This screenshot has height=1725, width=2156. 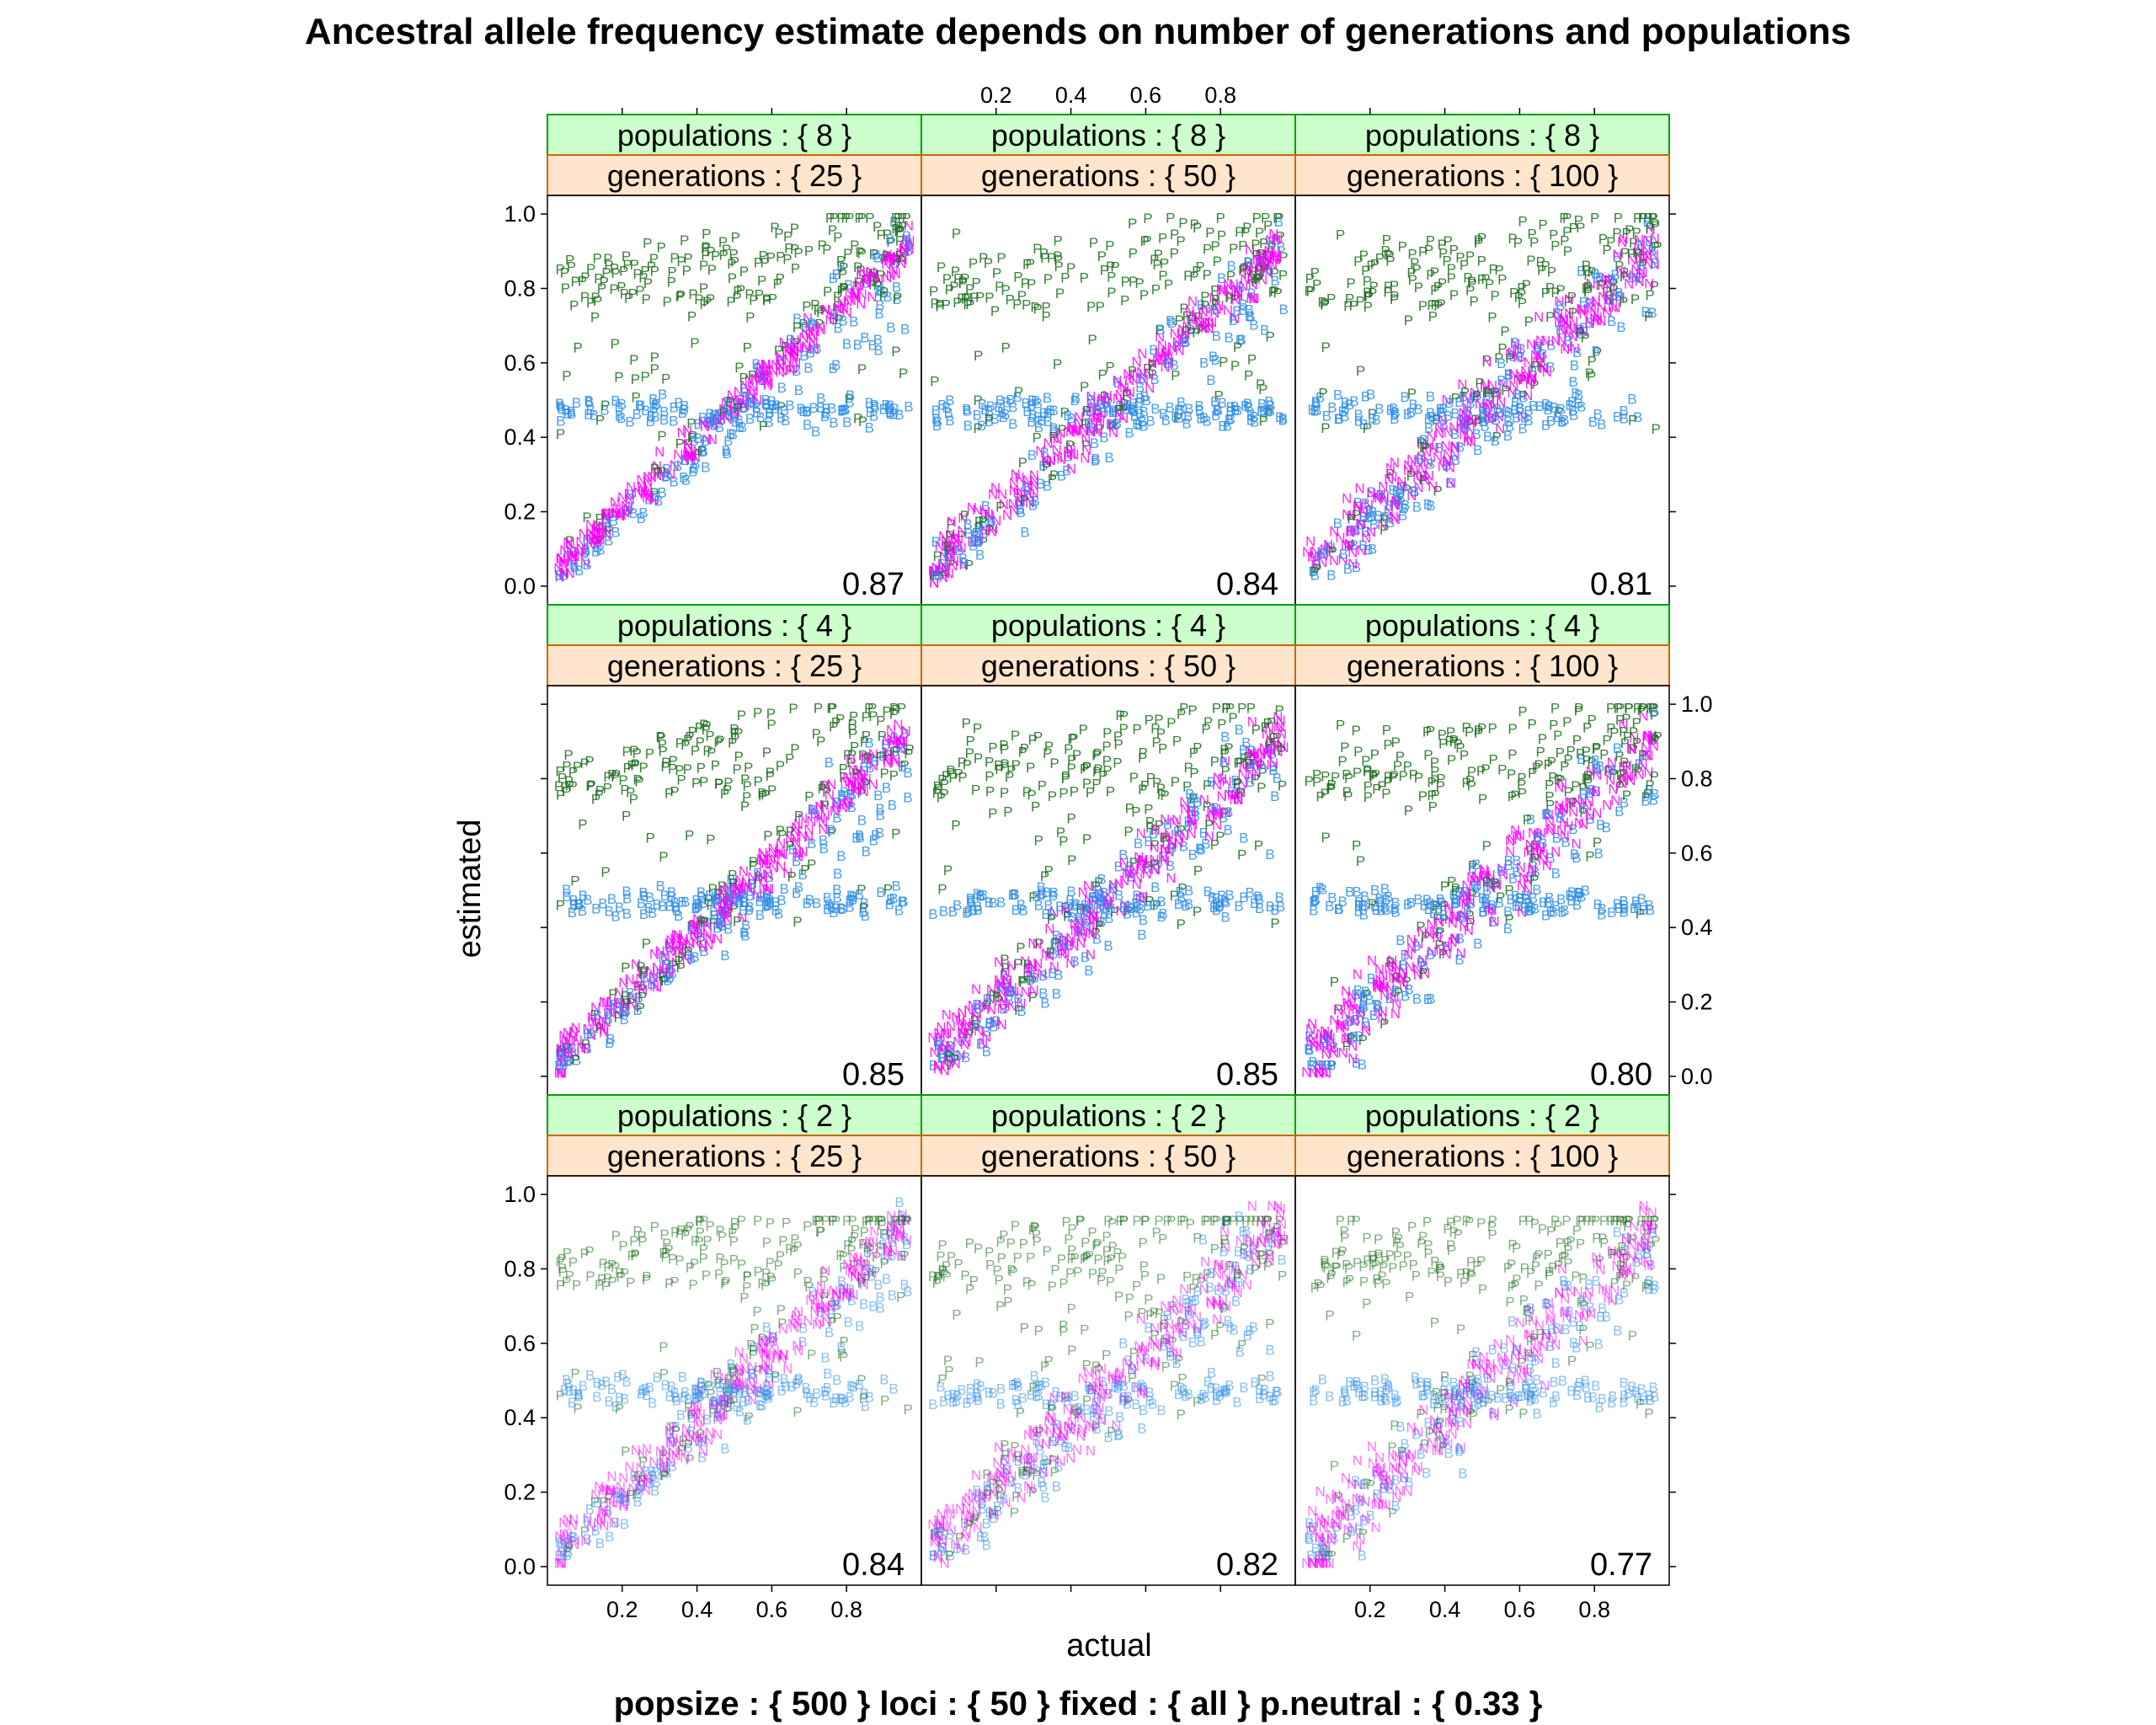 I want to click on x-tick-label: 0.6, so click(x=772, y=1609).